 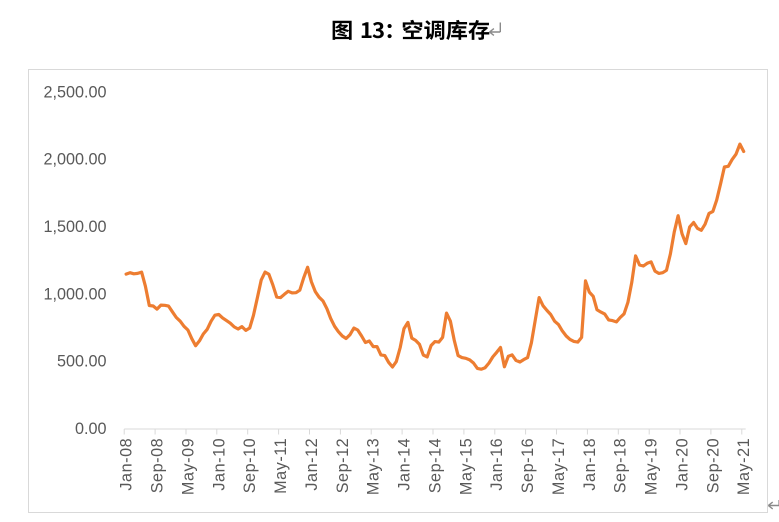 What do you see at coordinates (219, 464) in the screenshot?
I see `svg-text: Jan-10` at bounding box center [219, 464].